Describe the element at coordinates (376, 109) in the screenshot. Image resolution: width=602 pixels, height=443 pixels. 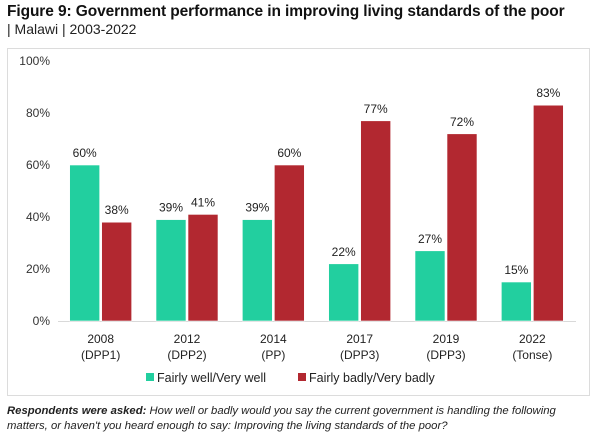
I see `data-label: 77%` at that location.